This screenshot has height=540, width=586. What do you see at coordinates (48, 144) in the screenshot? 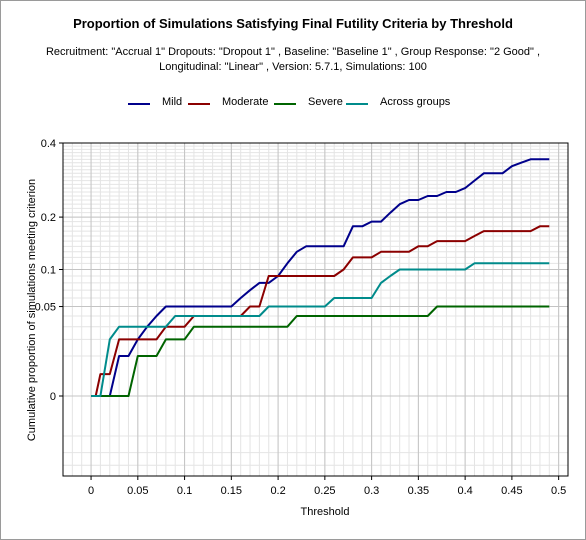
I see `y-tick-label: 0.4` at bounding box center [48, 144].